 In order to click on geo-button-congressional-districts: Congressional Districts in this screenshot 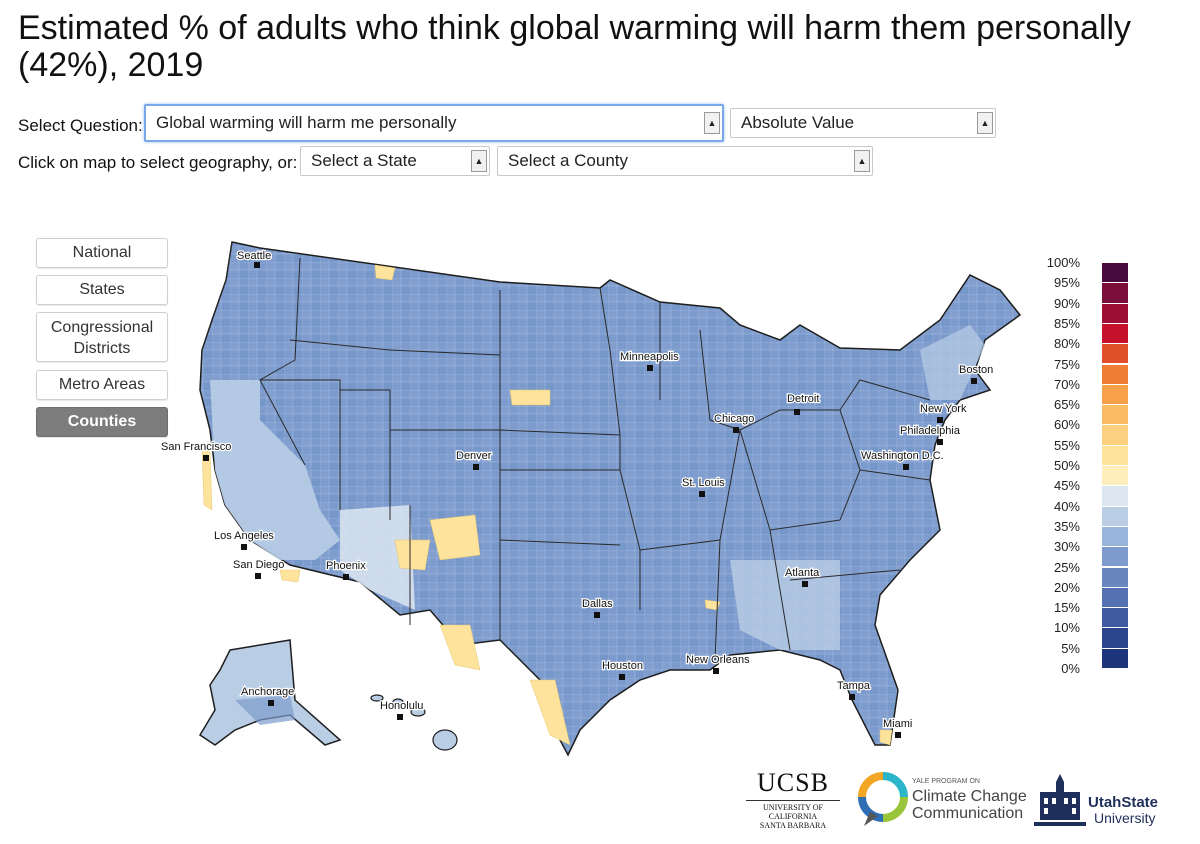, I will do `click(102, 337)`.